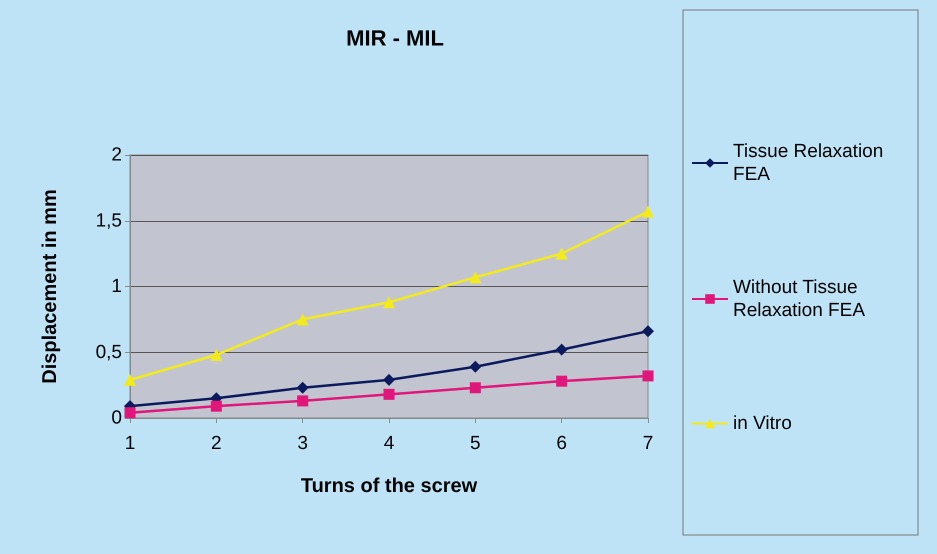  I want to click on x-axis-title: Turns of the screw, so click(389, 486).